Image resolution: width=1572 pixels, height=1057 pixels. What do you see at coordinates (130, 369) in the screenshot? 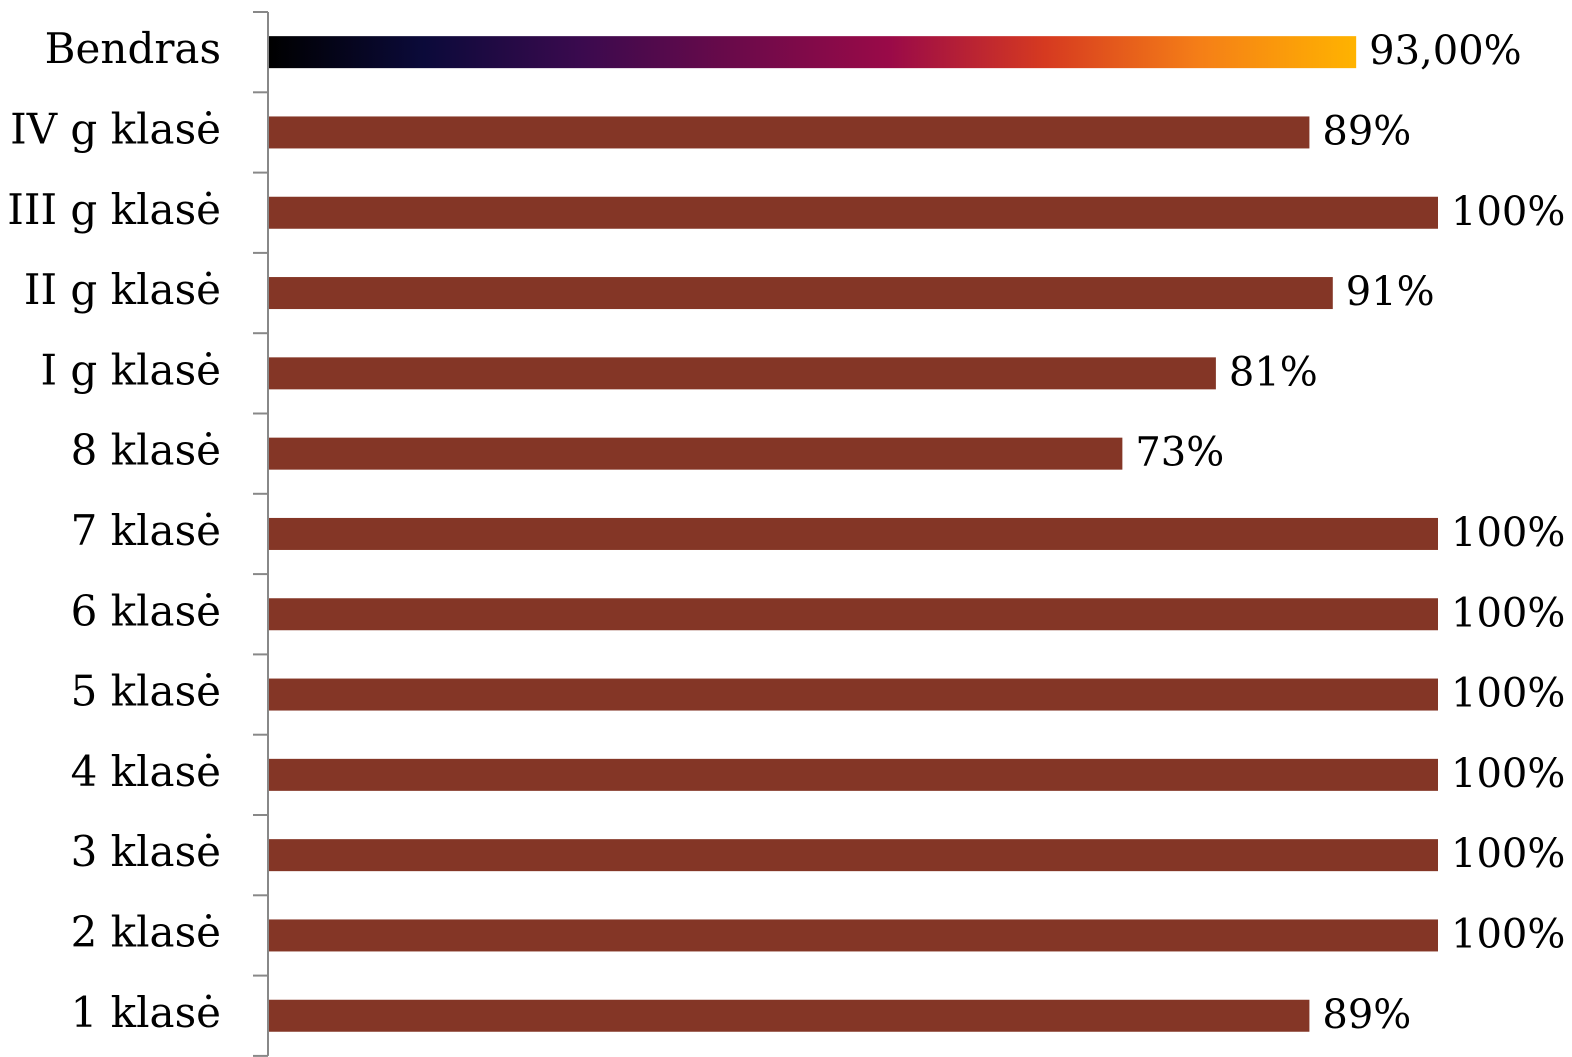
I see `category-label: I g klasė` at bounding box center [130, 369].